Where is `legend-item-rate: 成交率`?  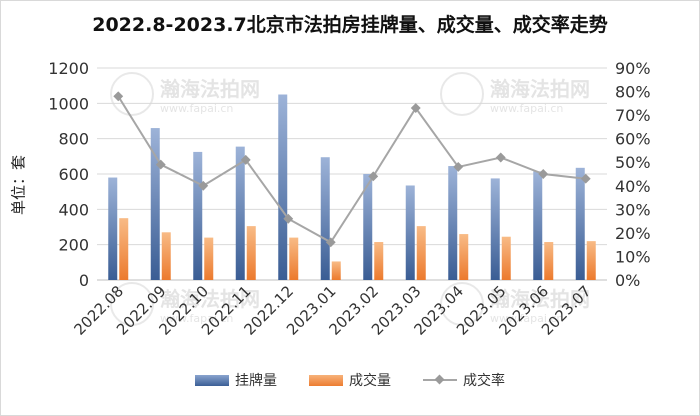 legend-item-rate: 成交率 is located at coordinates (464, 380).